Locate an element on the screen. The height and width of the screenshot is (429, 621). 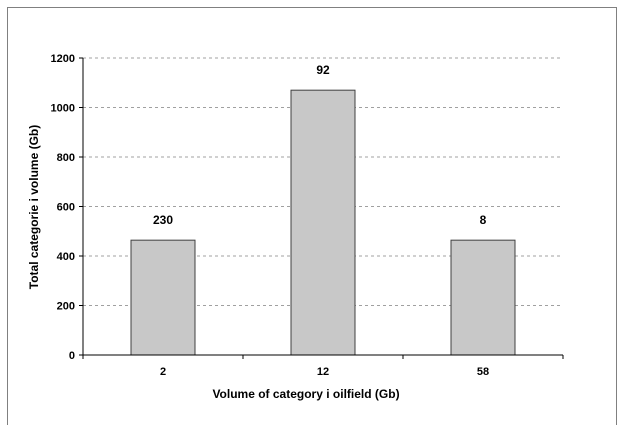
y-tick-label: 800 is located at coordinates (66, 158).